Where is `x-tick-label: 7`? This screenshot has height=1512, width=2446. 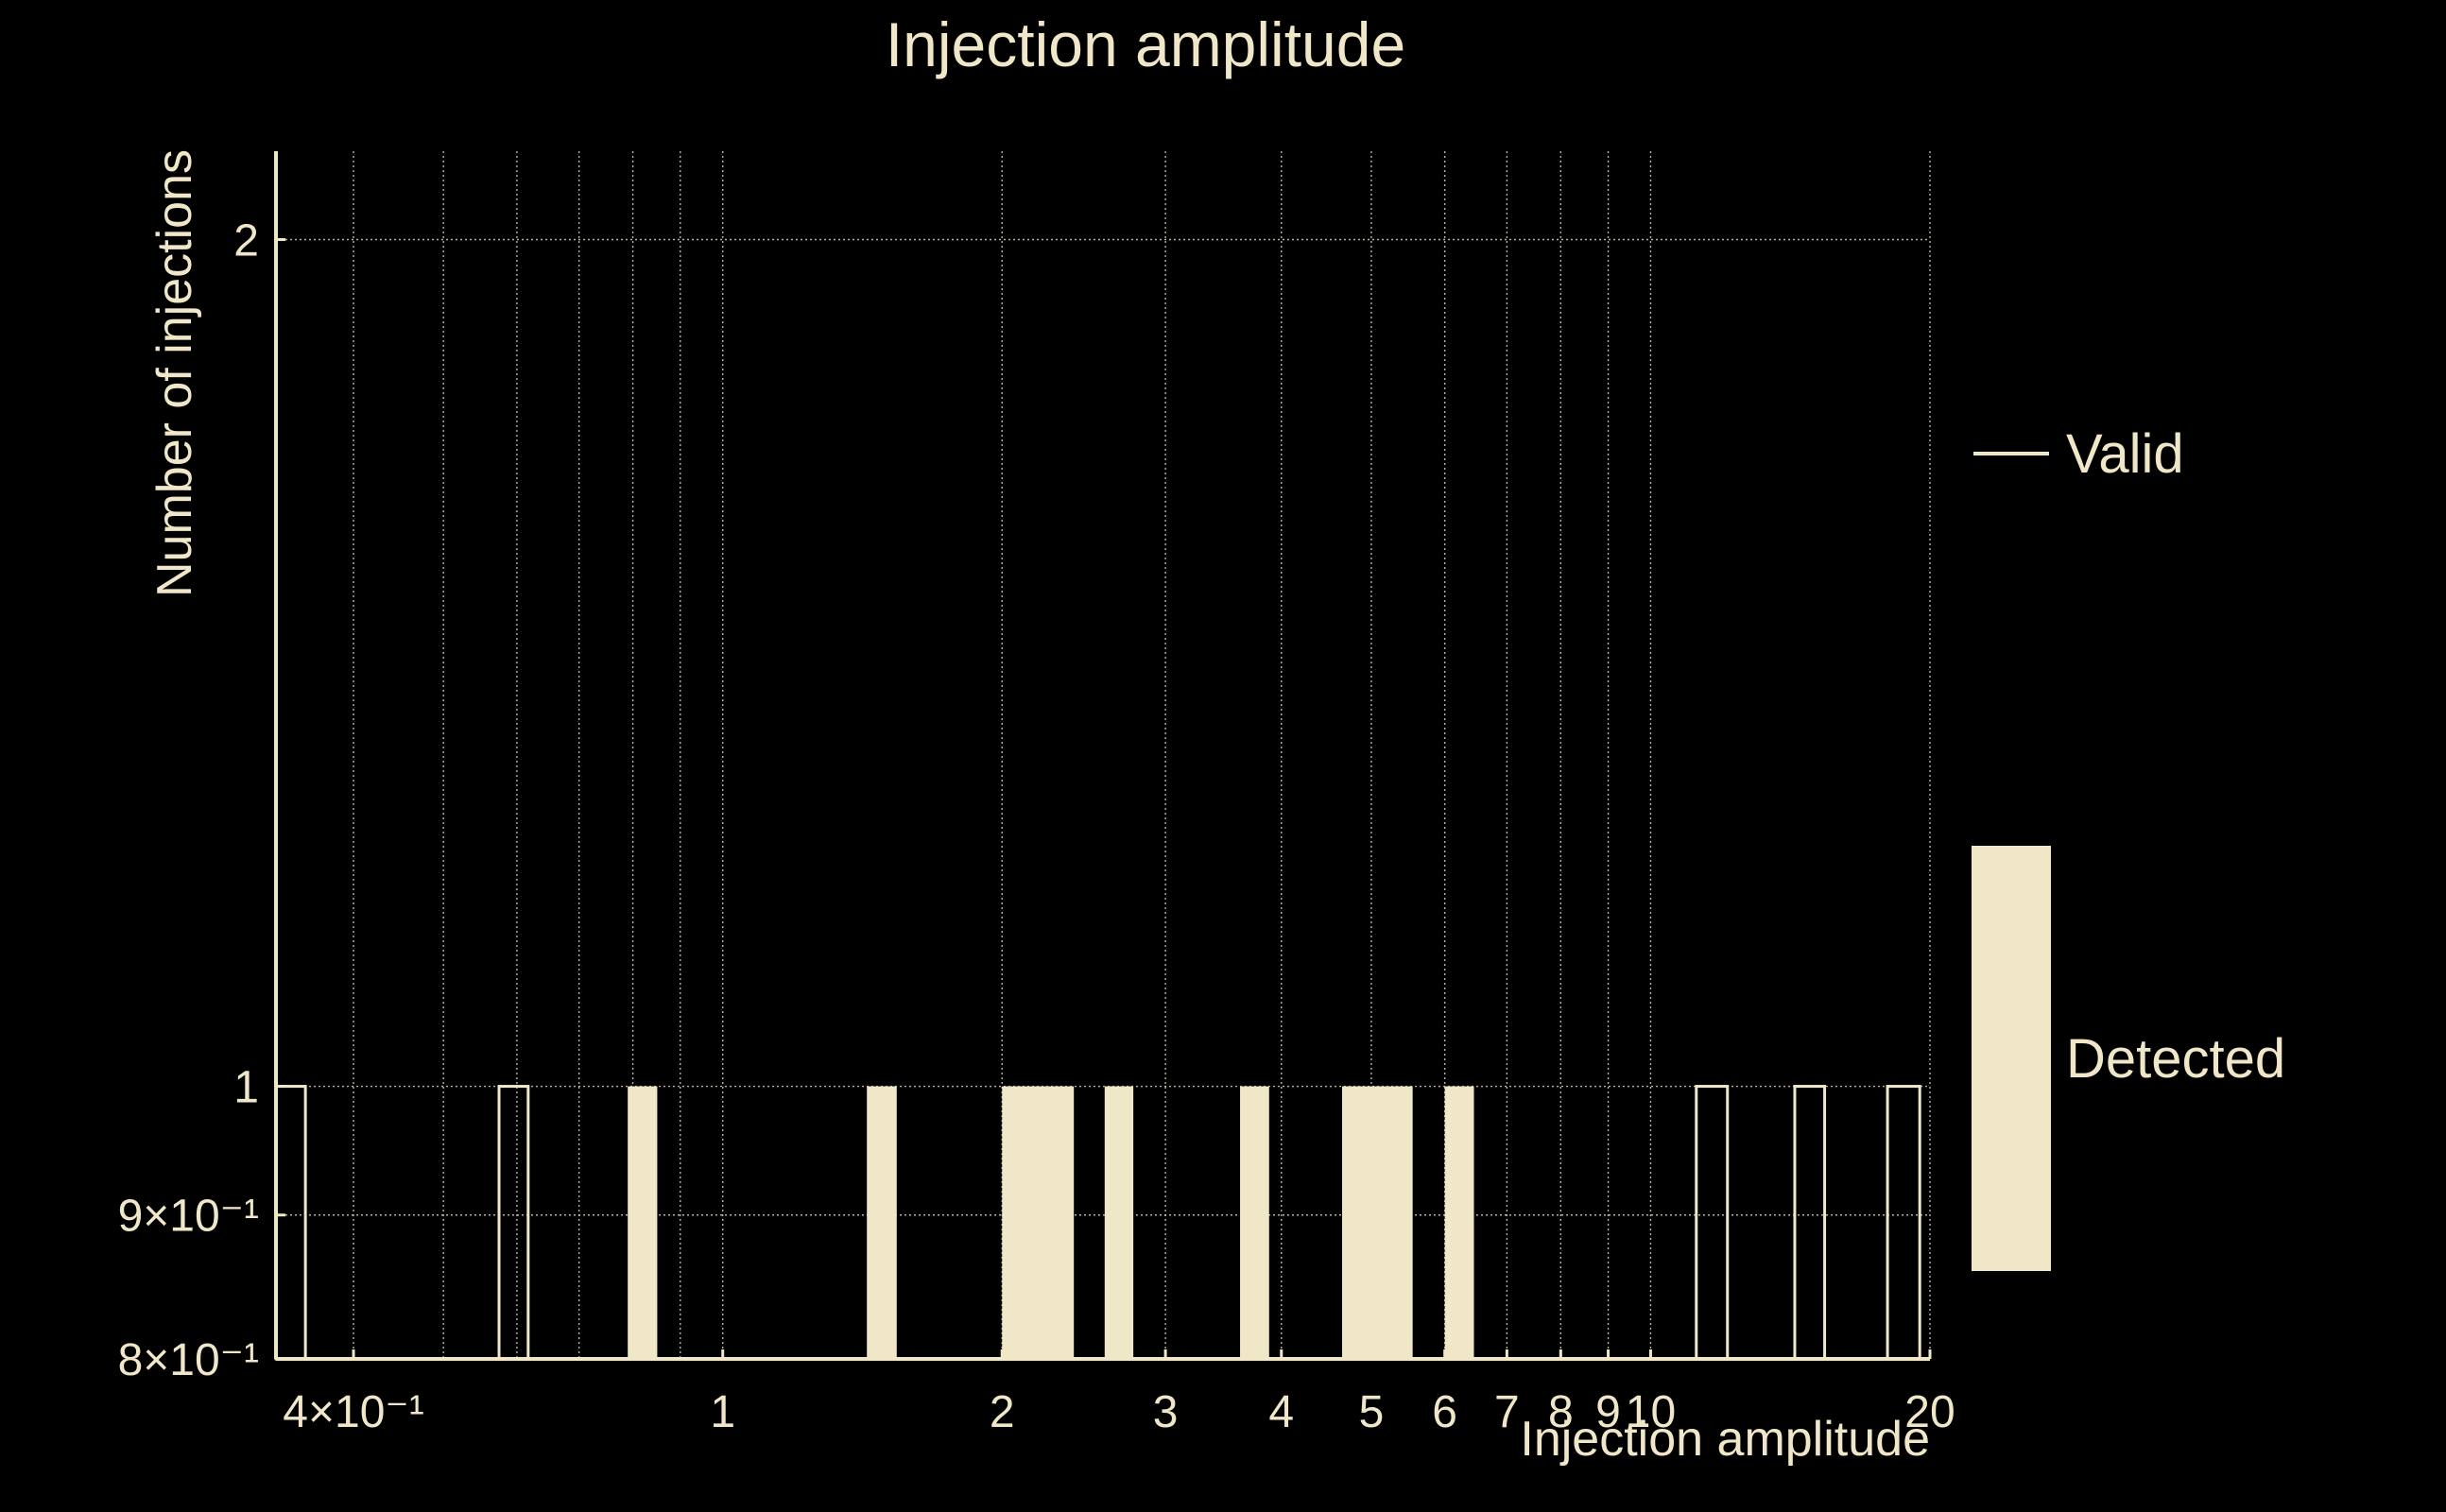 x-tick-label: 7 is located at coordinates (1507, 1412).